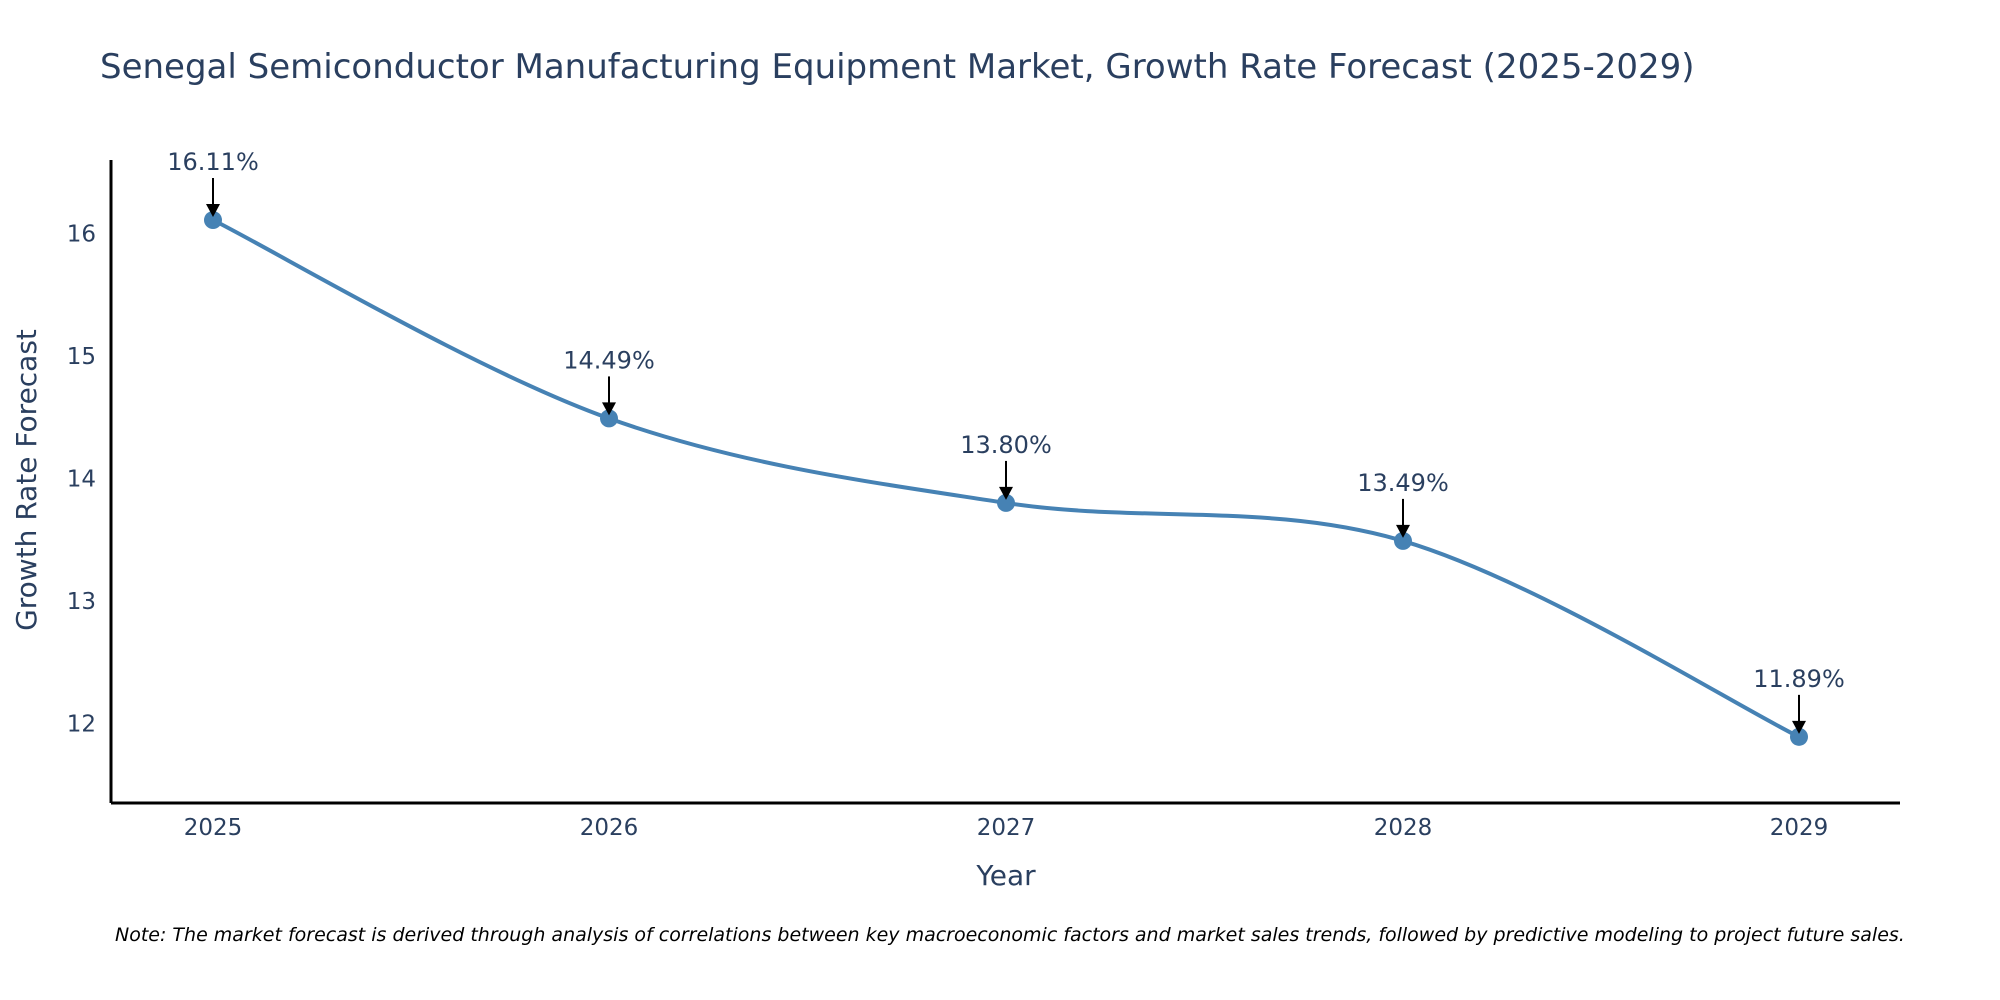  I want to click on x-tick-labels: 2025 2026 2027 2028 2029, so click(1006, 828).